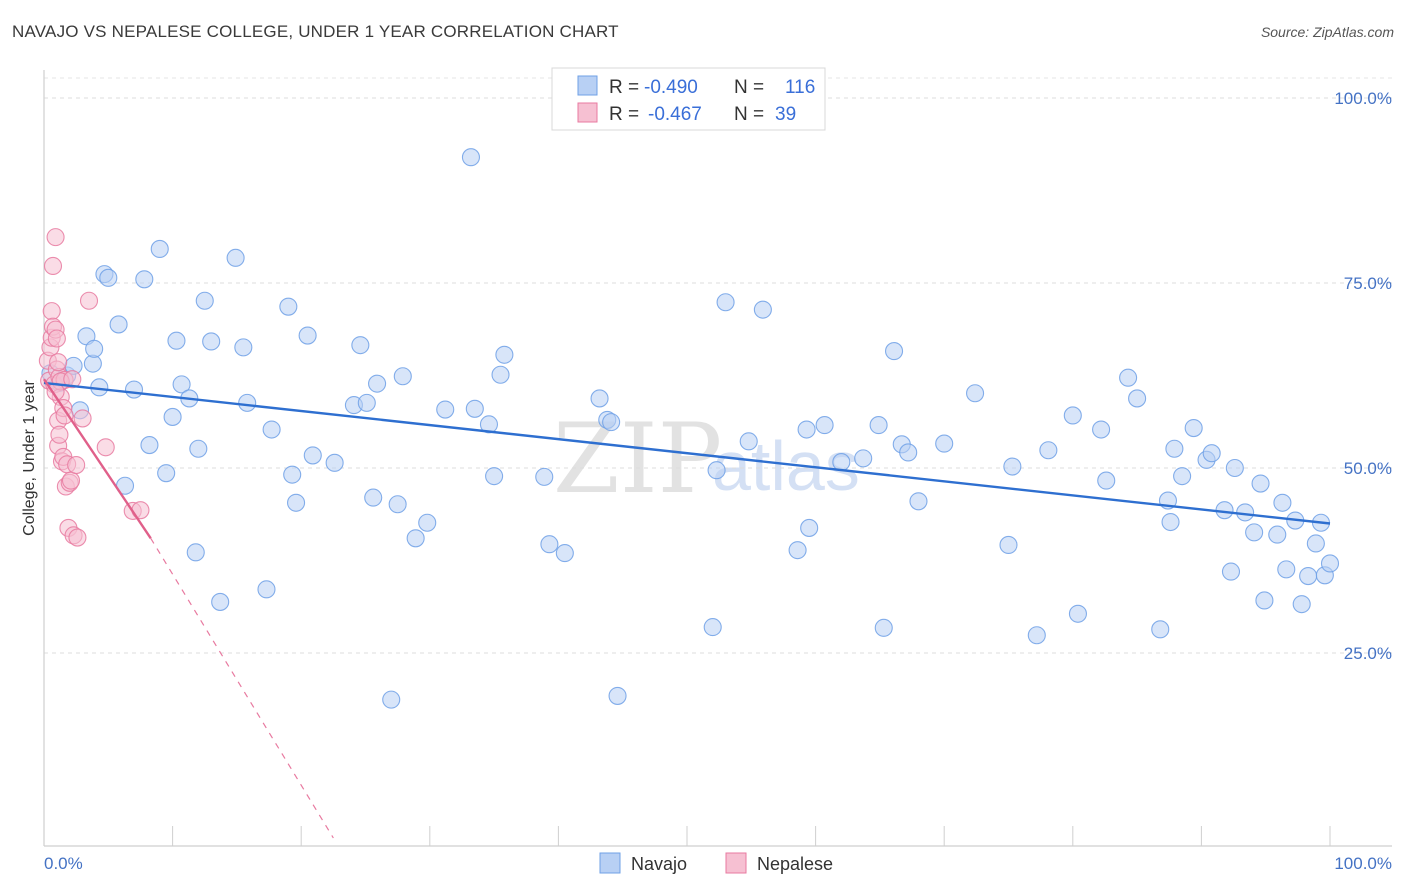 The width and height of the screenshot is (1406, 892). I want to click on stats-n-label-nepalese: N =, so click(749, 114).